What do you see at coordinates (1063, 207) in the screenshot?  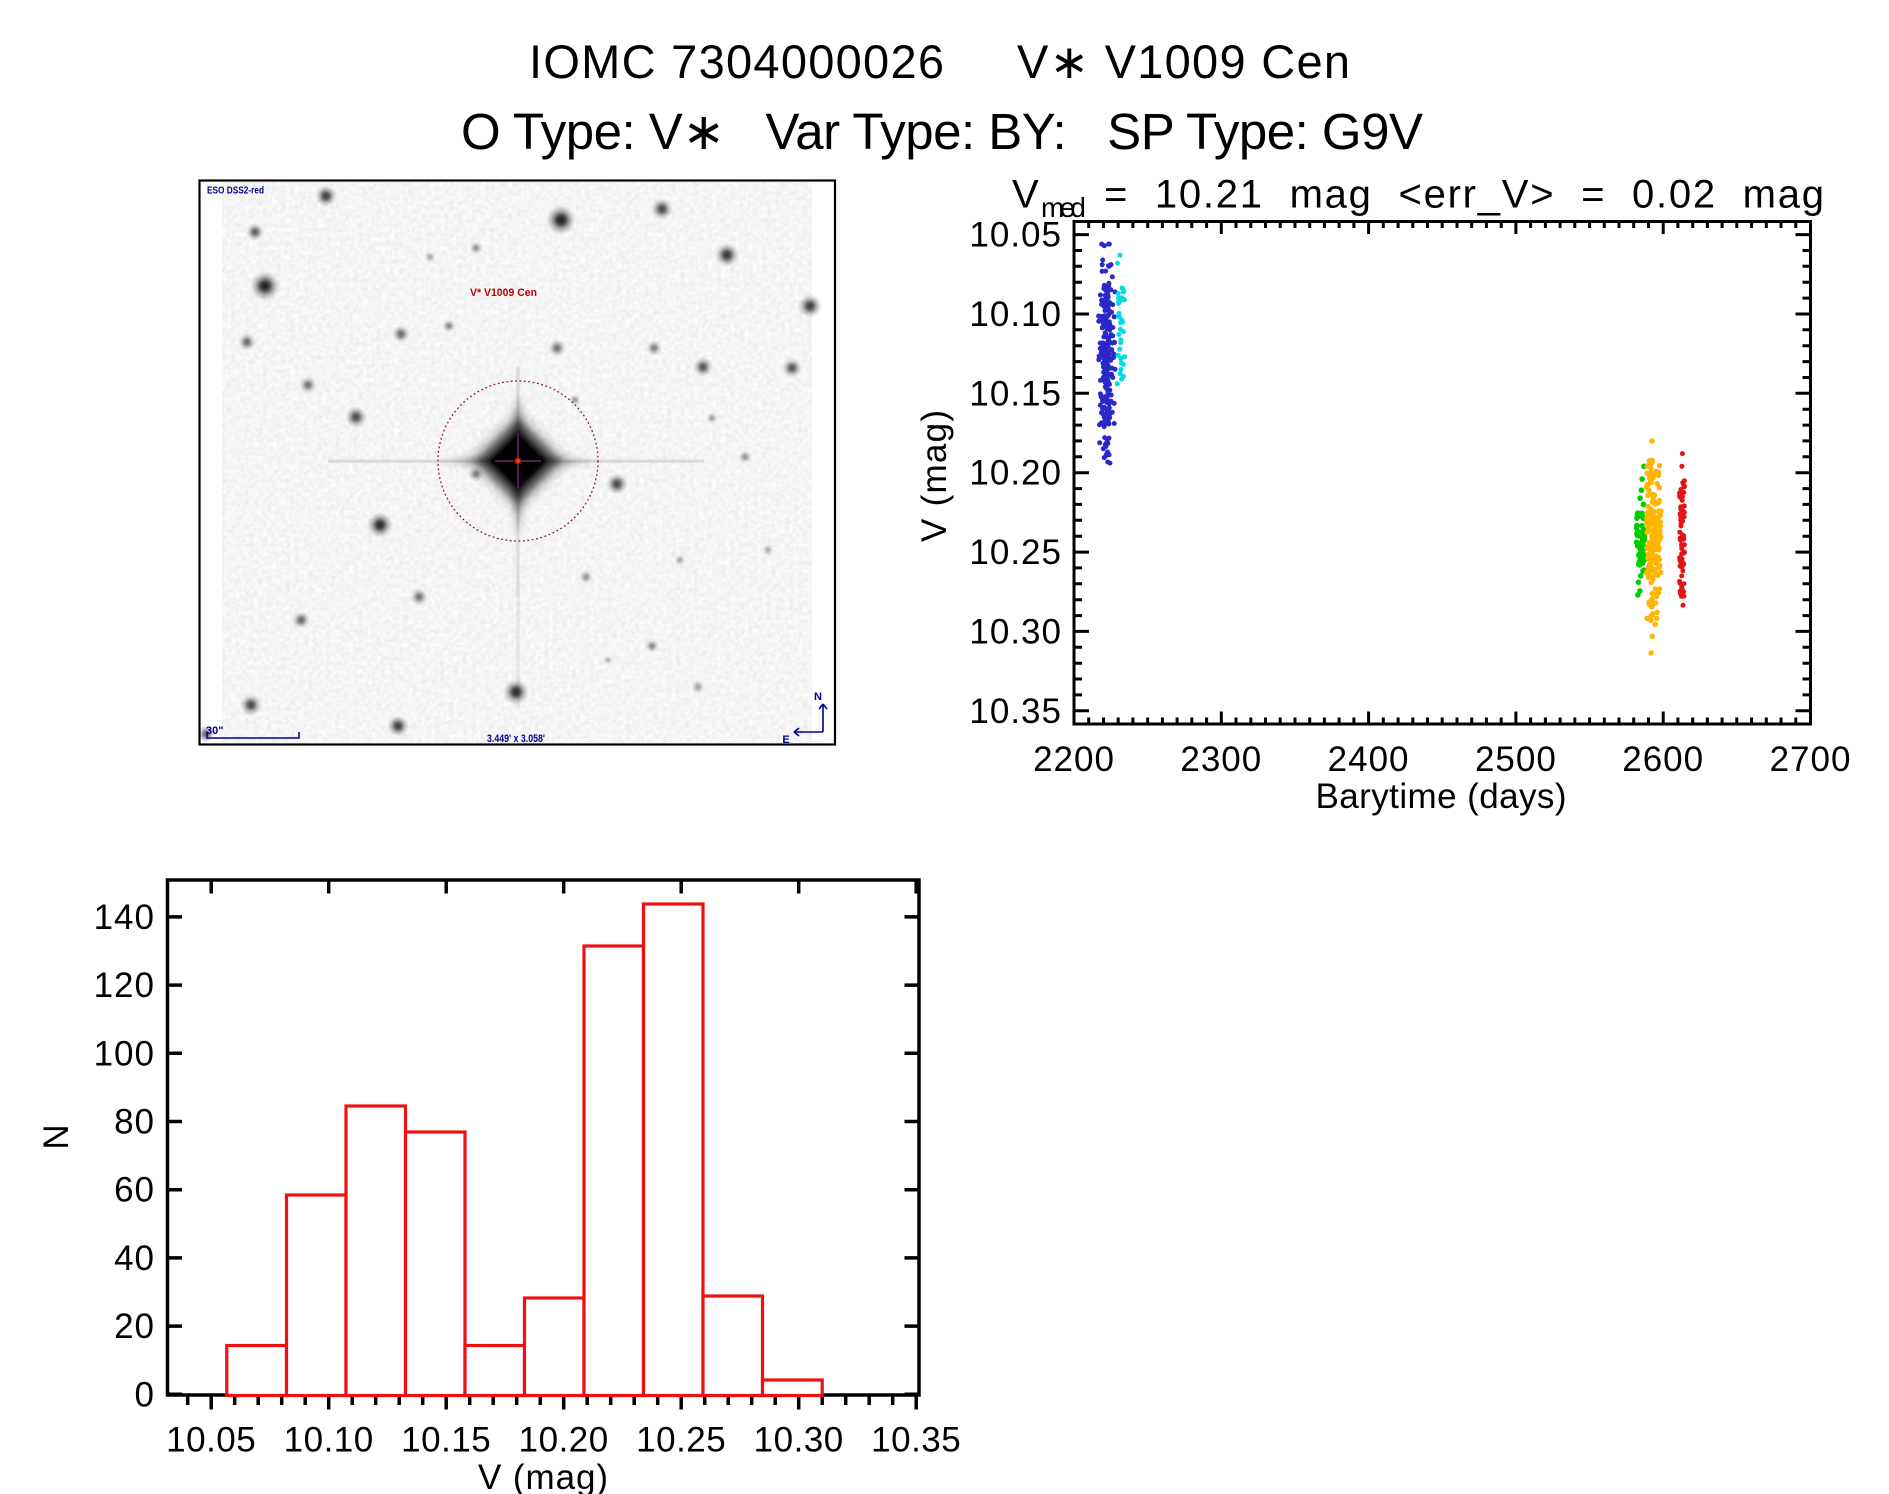 I see `svg-text: med` at bounding box center [1063, 207].